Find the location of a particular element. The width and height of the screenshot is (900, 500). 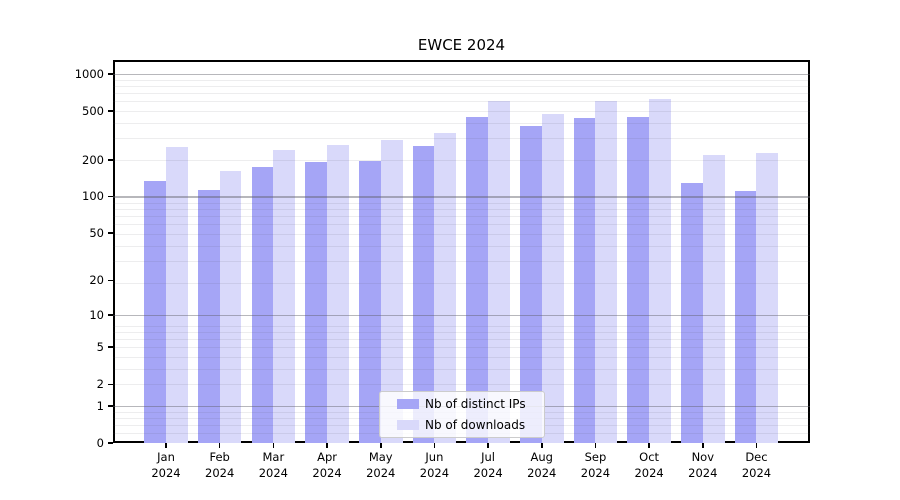

y-tick-label-5: 5 is located at coordinates (100, 347).